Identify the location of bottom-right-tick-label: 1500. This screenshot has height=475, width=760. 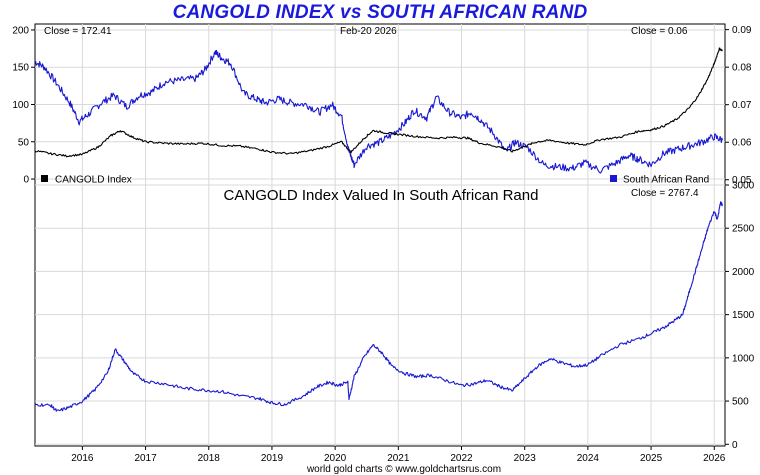
(743, 315).